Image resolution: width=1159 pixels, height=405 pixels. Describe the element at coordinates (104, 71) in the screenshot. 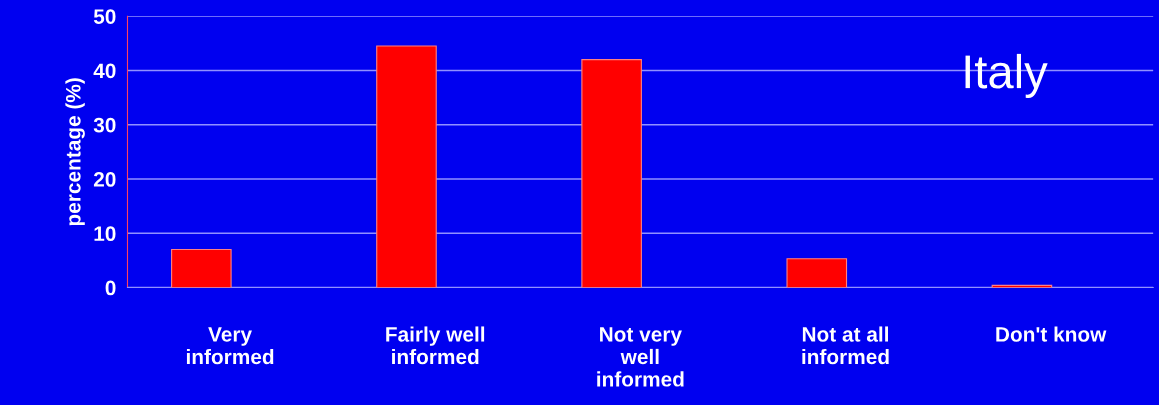

I see `y-tick-label: 40` at that location.